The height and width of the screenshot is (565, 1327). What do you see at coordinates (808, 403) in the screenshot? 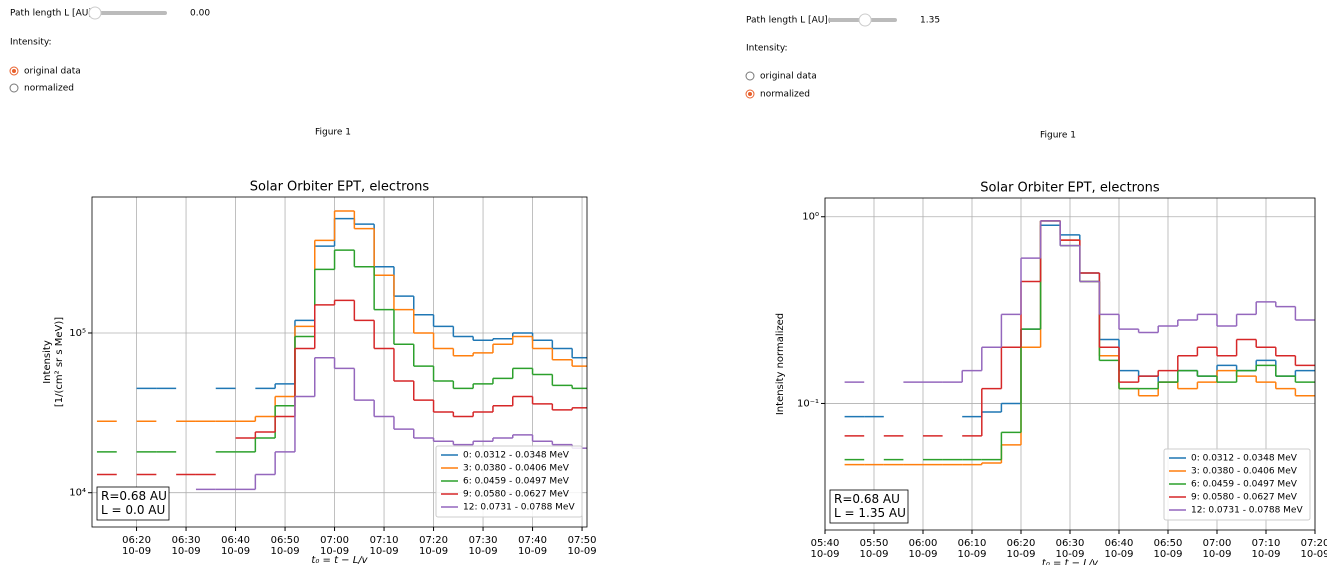
I see `y-tick-label: 10⁻¹` at bounding box center [808, 403].